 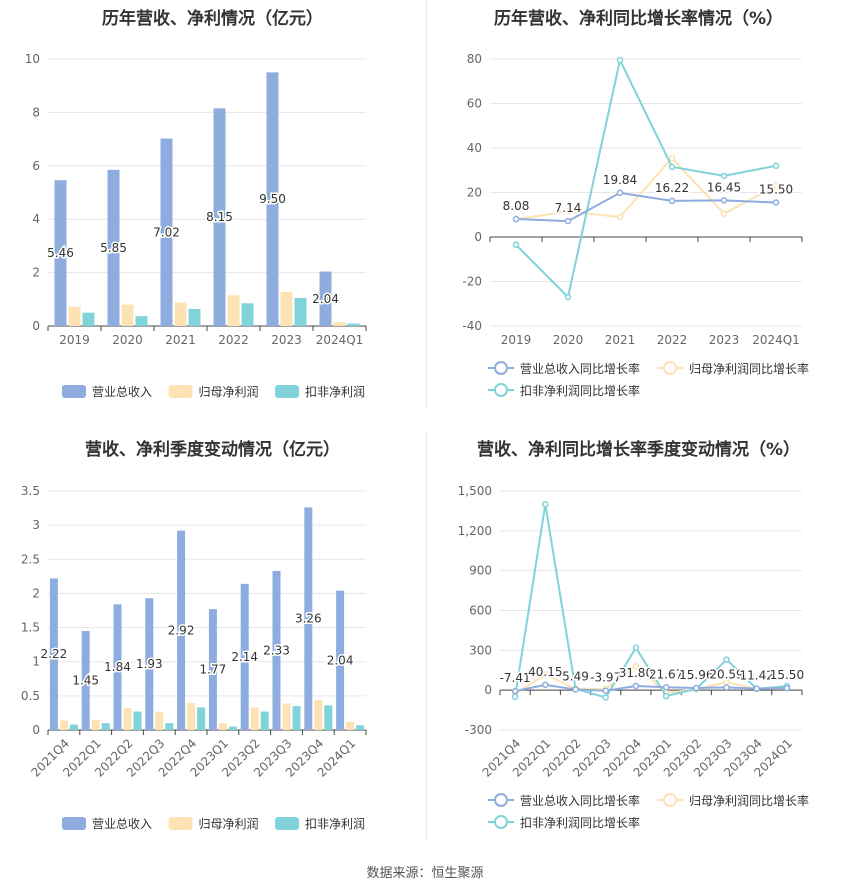 What do you see at coordinates (515, 678) in the screenshot?
I see `data-label: -7.41` at bounding box center [515, 678].